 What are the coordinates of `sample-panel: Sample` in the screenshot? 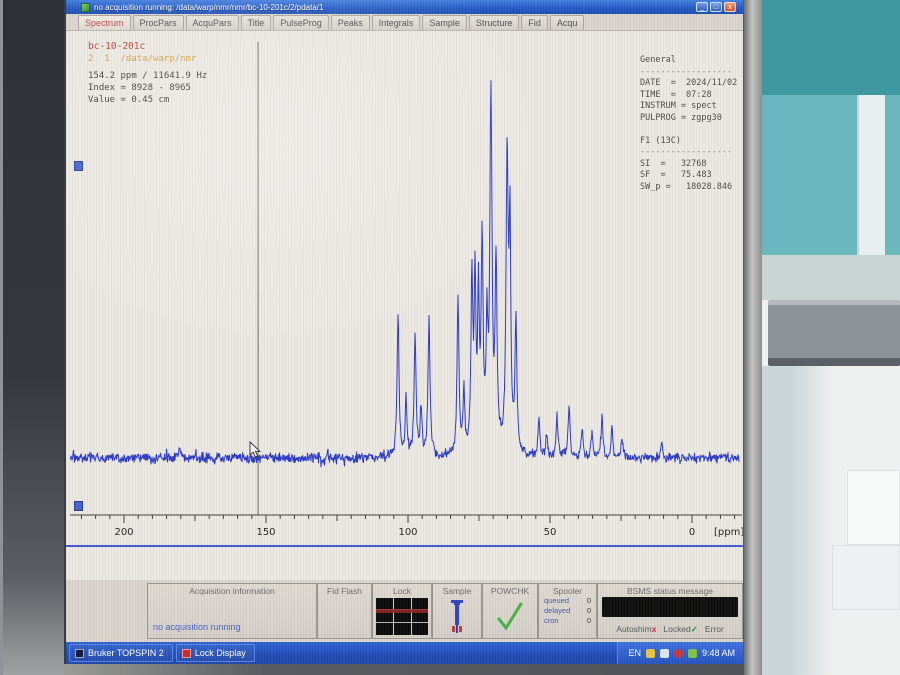 It's located at (457, 611).